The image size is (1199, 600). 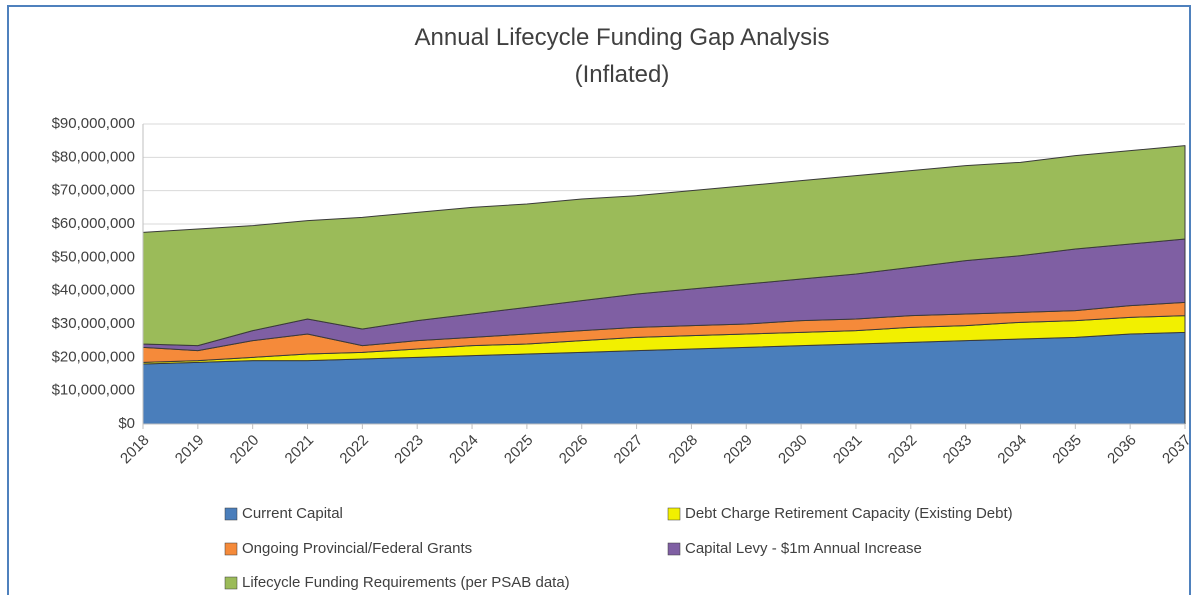 What do you see at coordinates (622, 37) in the screenshot?
I see `chart-title: Annual Lifecycle Funding Gap Analysis` at bounding box center [622, 37].